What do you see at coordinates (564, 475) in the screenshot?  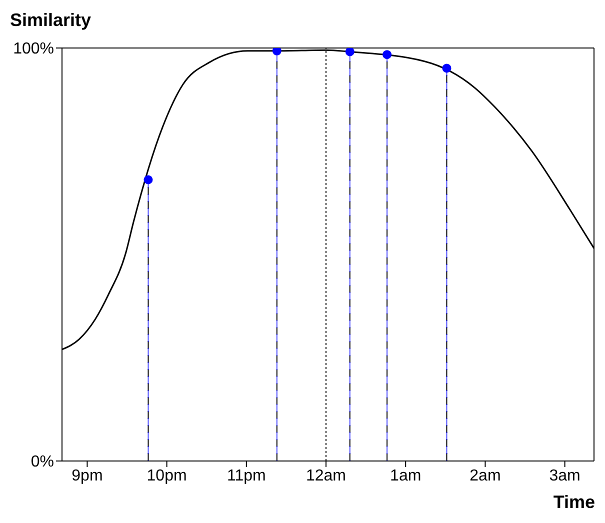 I see `x-tick-label: 3am` at bounding box center [564, 475].